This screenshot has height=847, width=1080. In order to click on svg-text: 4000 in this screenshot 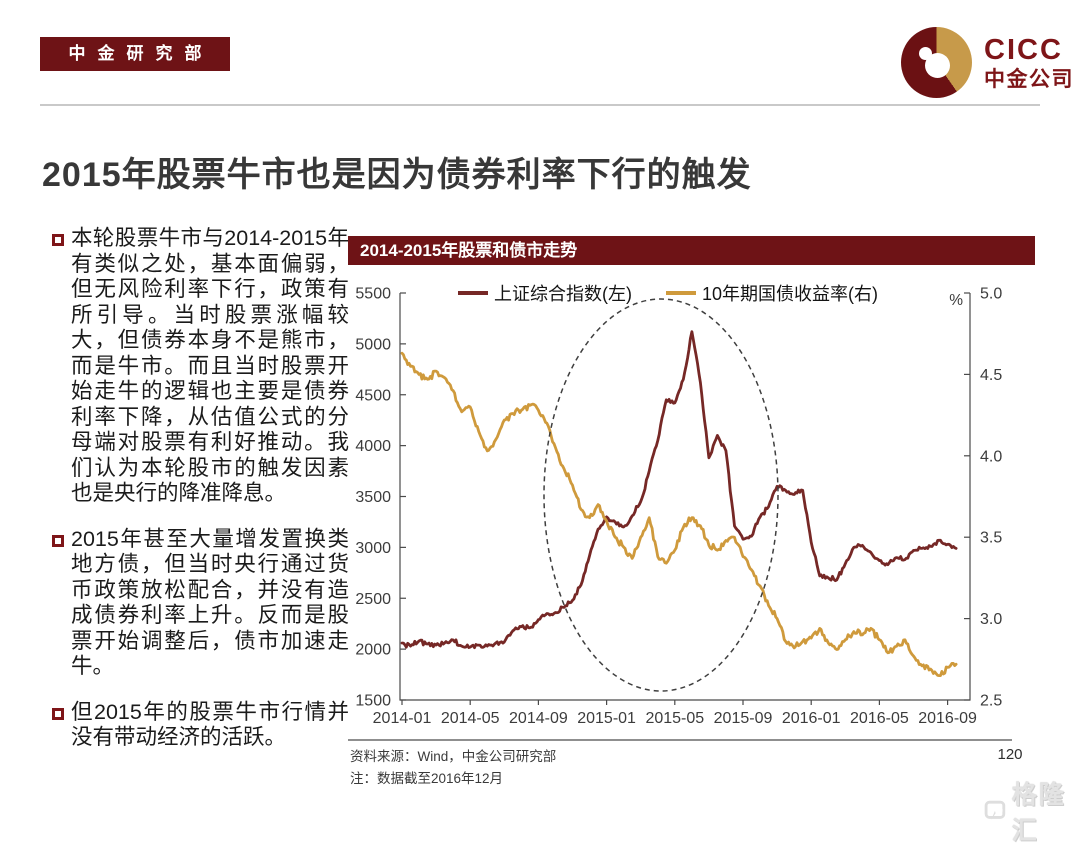, I will do `click(373, 446)`.